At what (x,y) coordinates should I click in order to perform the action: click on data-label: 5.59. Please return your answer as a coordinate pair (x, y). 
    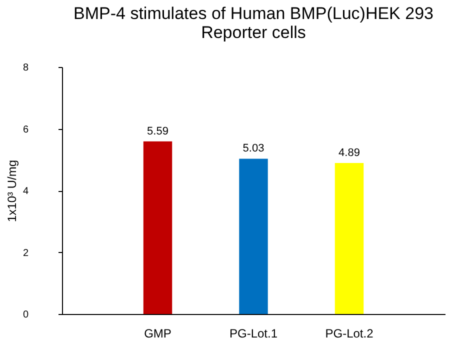
    Looking at the image, I should click on (157, 131).